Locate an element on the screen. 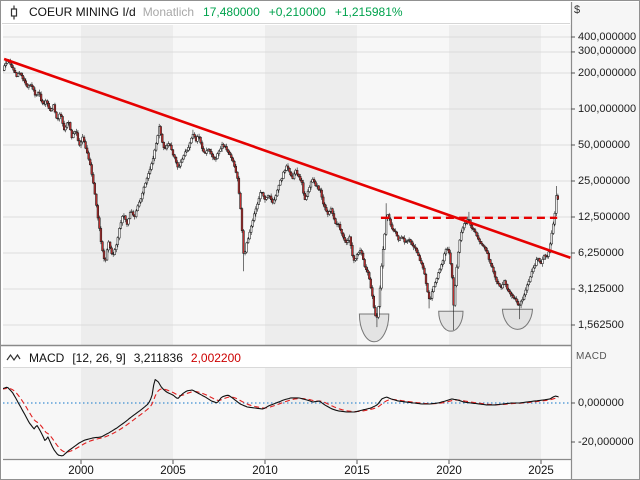 The height and width of the screenshot is (480, 640). time-axis-year-label: 2015 is located at coordinates (357, 471).